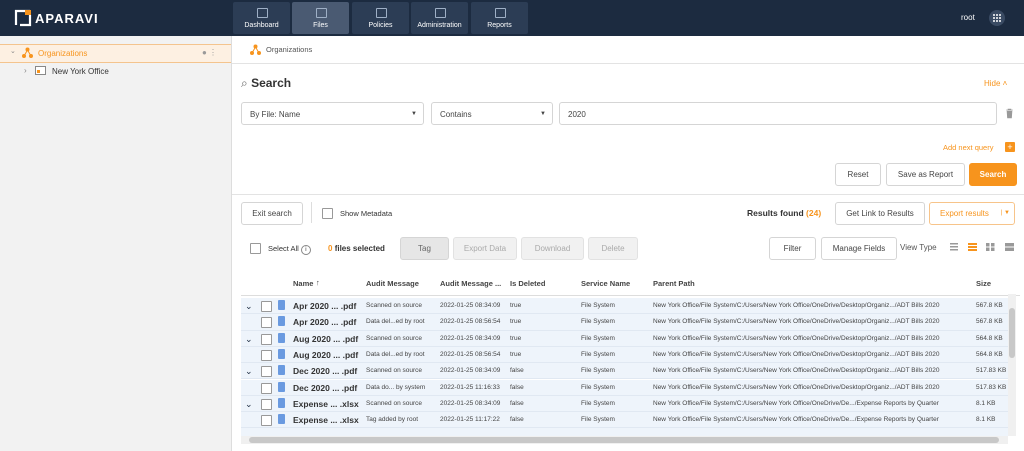  What do you see at coordinates (210, 52) in the screenshot?
I see `tree-menu: ● ⋮` at bounding box center [210, 52].